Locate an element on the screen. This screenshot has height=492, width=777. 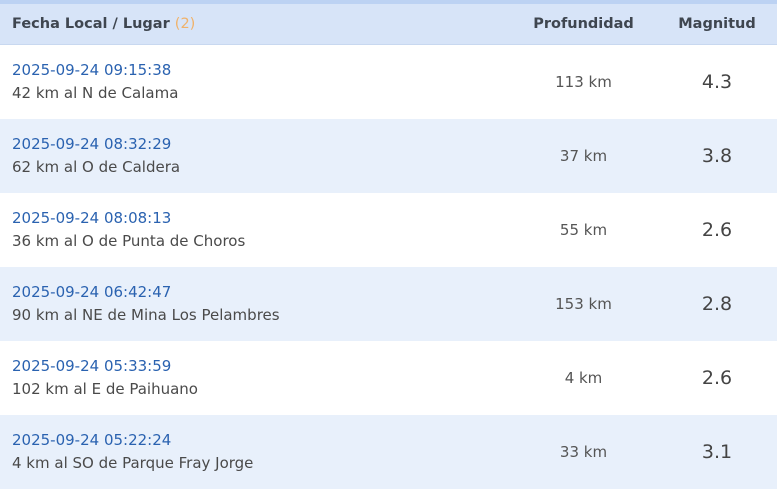
event-place: 42 km al N de Calama is located at coordinates (95, 93).